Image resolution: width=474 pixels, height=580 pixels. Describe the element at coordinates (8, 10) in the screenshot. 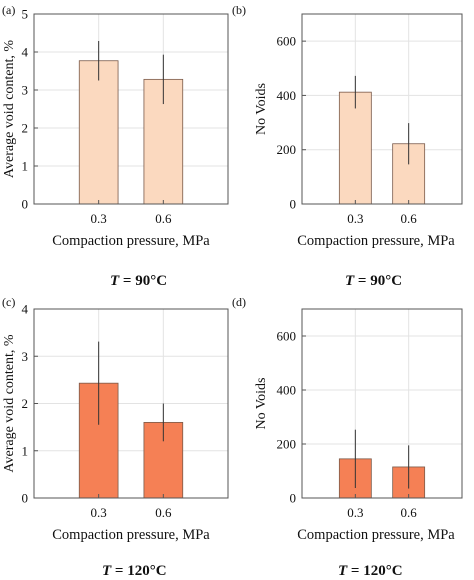

I see `panel-label-a: (a)` at that location.